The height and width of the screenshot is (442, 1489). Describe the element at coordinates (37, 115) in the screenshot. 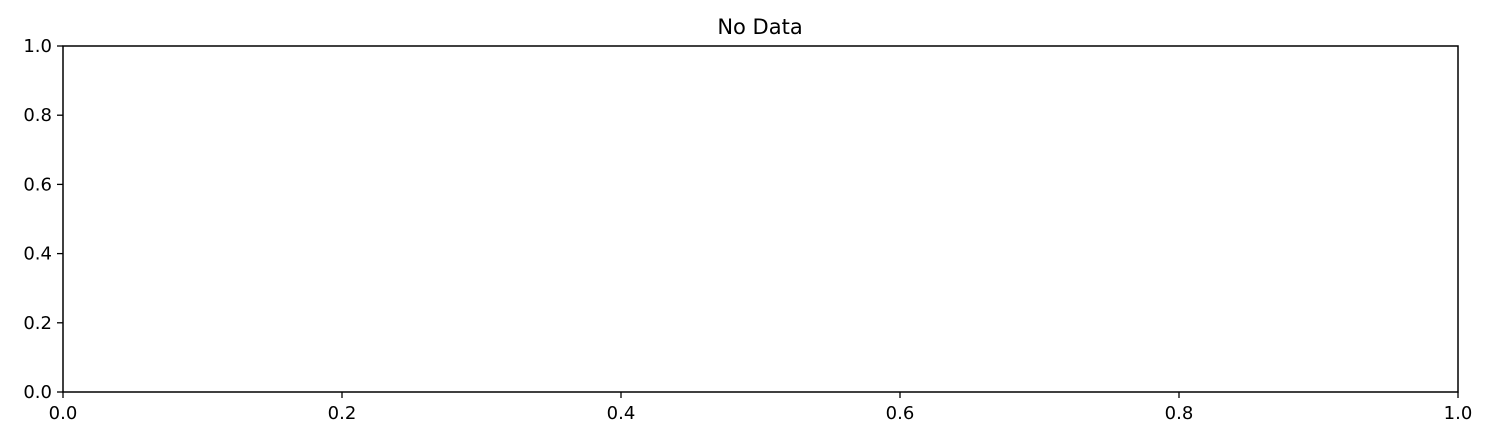

I see `y-tick-label: 0.8` at that location.